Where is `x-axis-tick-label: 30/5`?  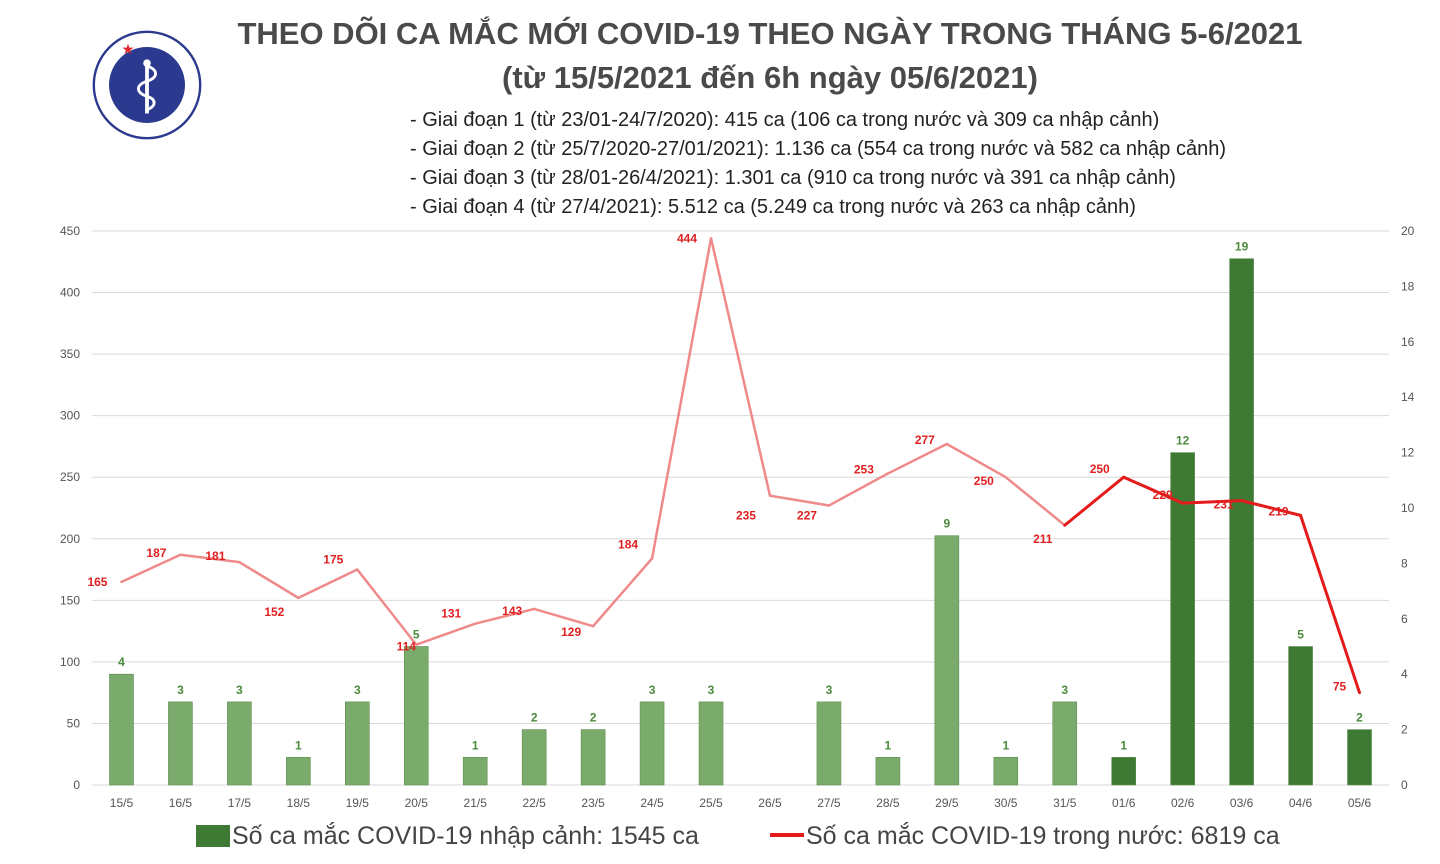 x-axis-tick-label: 30/5 is located at coordinates (1006, 803).